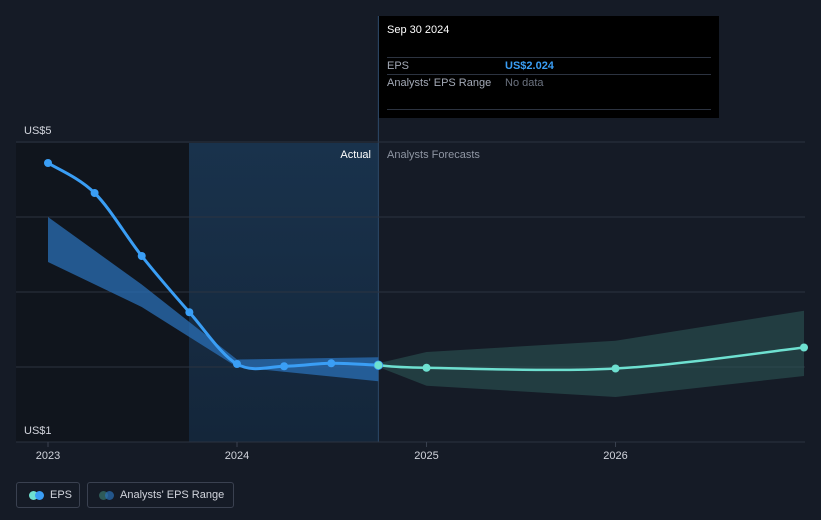  I want to click on legend-item-eps: EPS, so click(48, 495).